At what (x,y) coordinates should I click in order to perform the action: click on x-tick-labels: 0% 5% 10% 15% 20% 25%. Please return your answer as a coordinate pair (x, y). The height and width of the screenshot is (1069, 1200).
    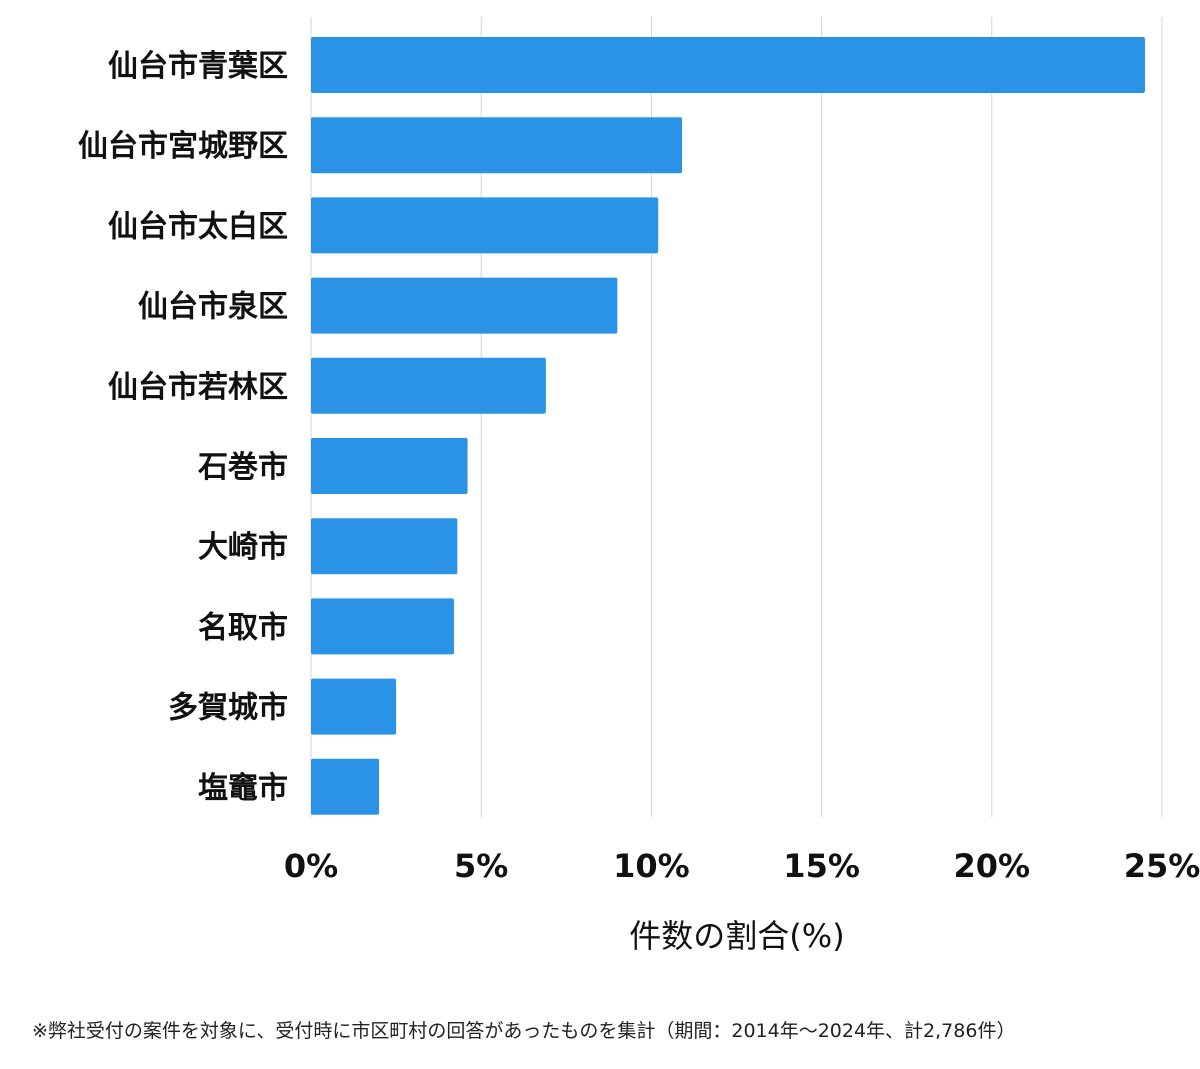
    Looking at the image, I should click on (742, 866).